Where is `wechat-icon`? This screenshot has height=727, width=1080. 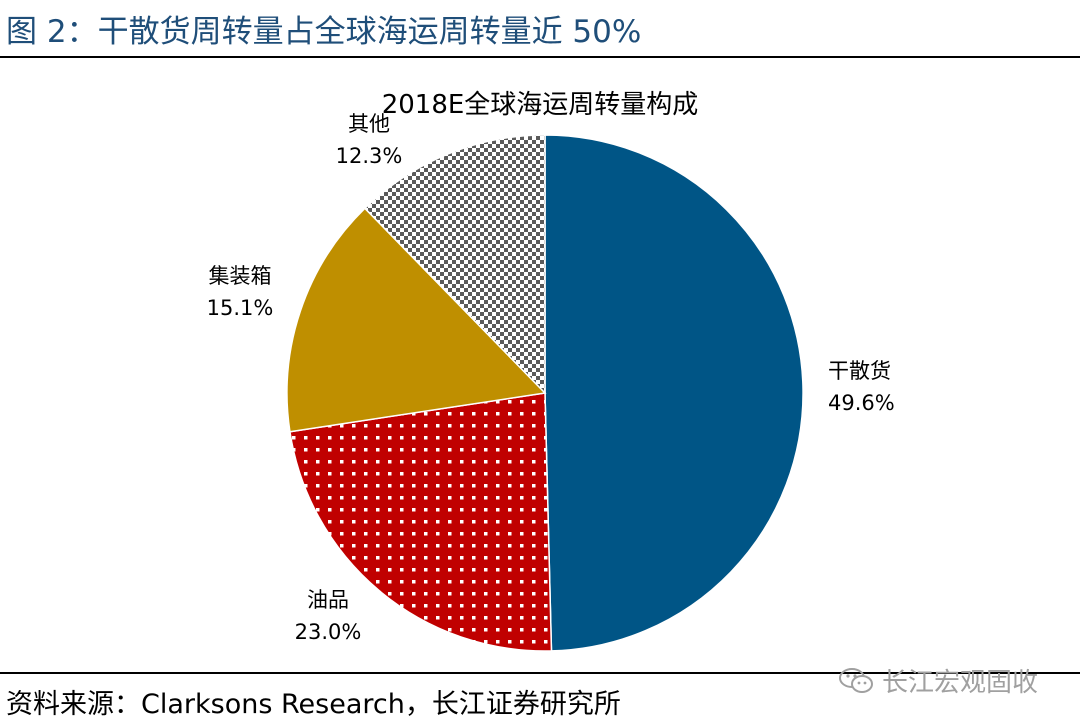 wechat-icon is located at coordinates (856, 680).